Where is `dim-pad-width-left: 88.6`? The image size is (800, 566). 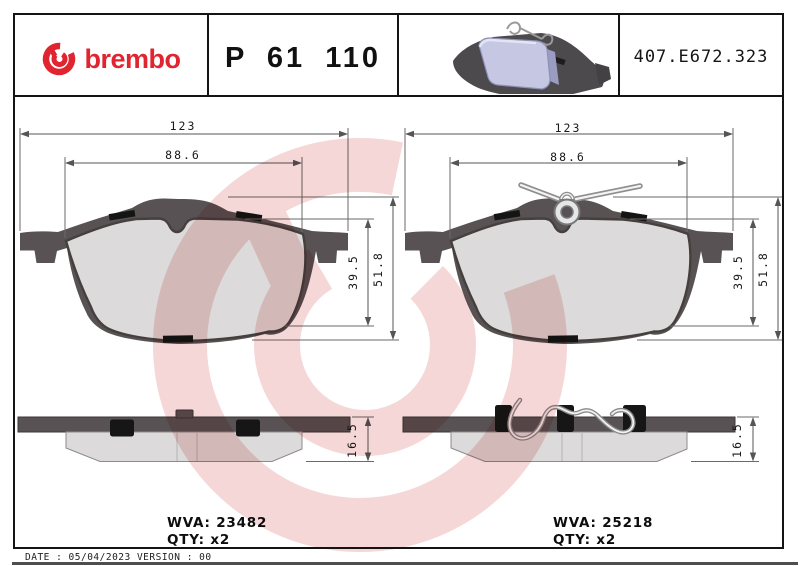
dim-pad-width-left: 88.6 is located at coordinates (183, 155).